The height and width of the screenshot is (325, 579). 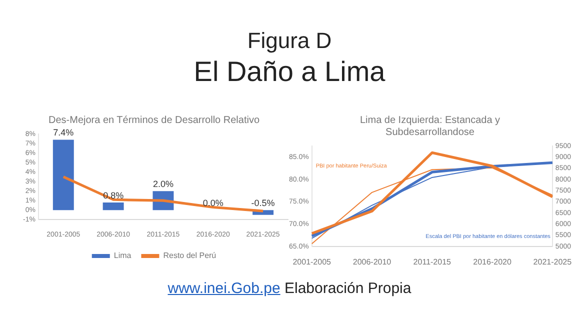 I want to click on text: Figura D, so click(x=289, y=41).